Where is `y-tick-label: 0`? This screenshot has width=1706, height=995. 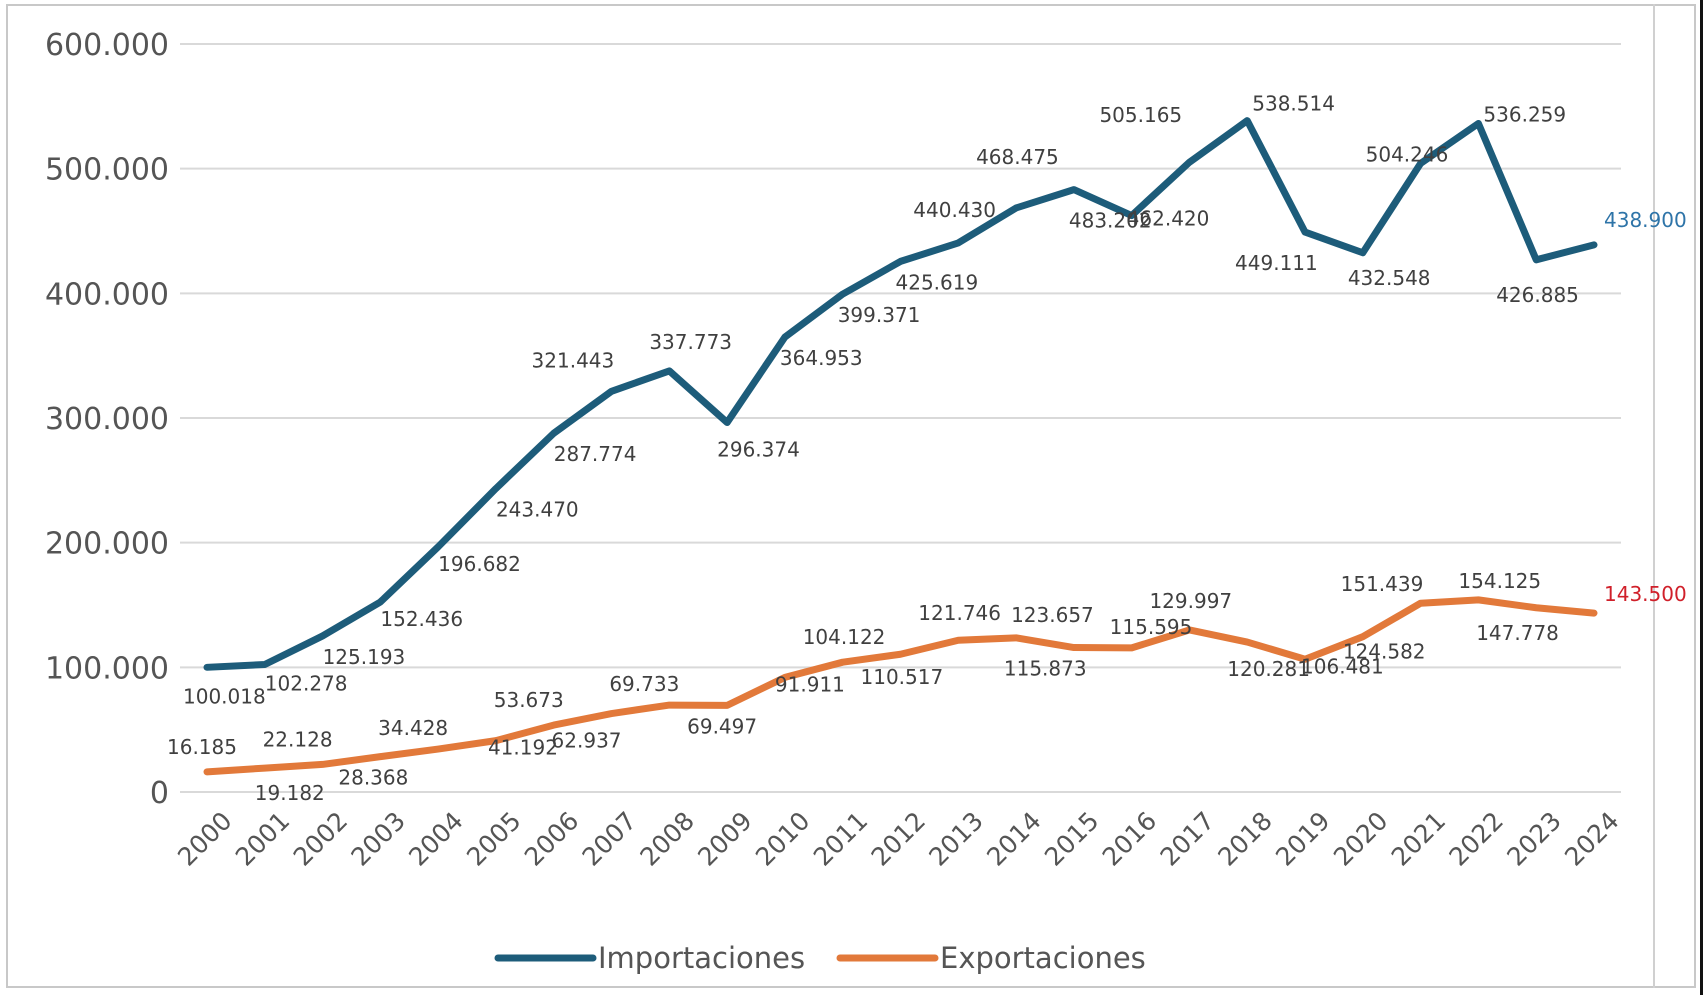
y-tick-label: 0 is located at coordinates (159, 793).